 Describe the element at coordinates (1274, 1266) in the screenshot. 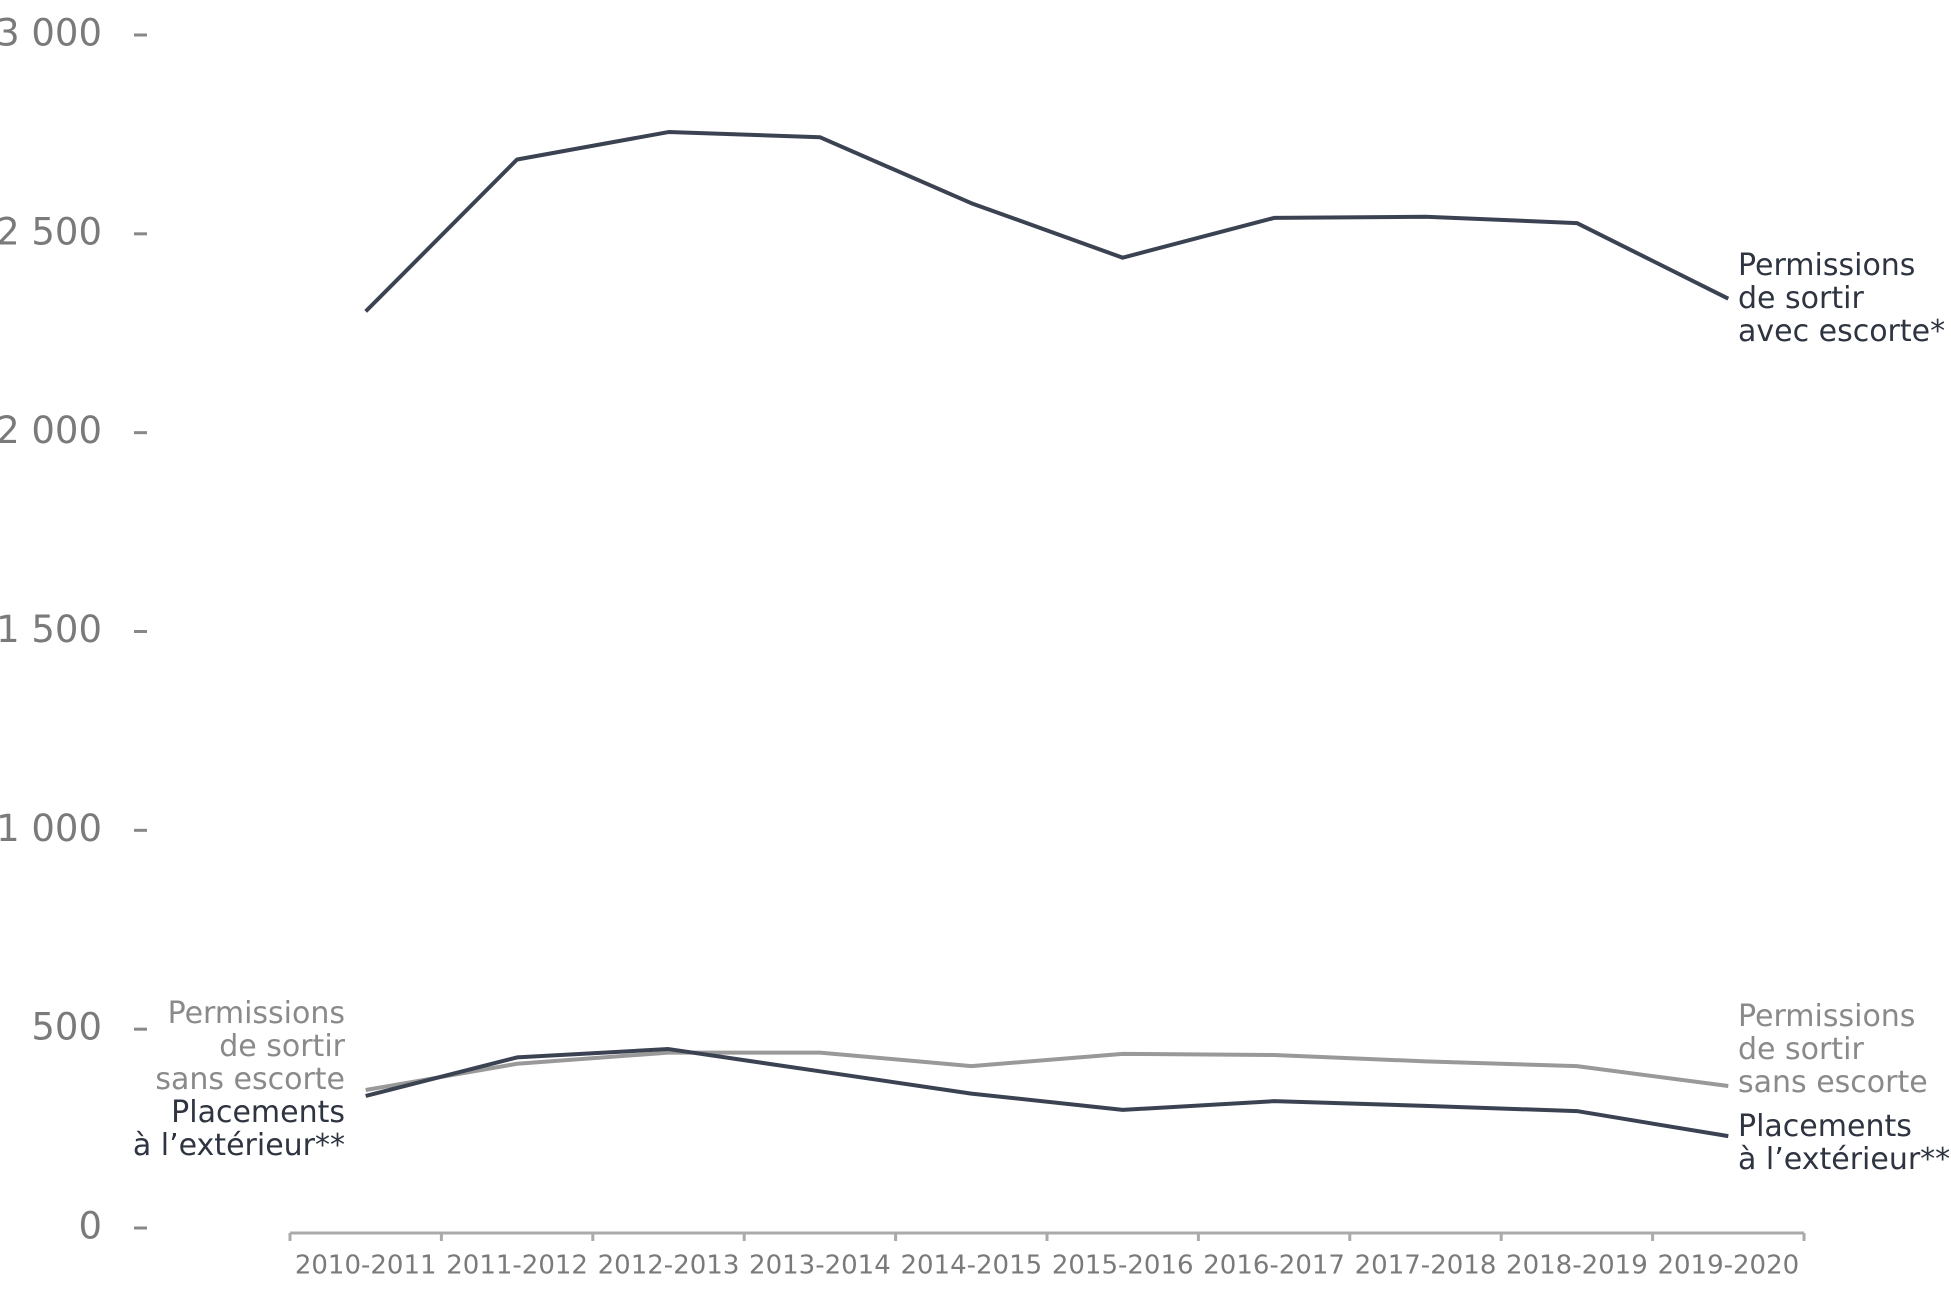

I see `x-tick-label: 2016-2017` at that location.